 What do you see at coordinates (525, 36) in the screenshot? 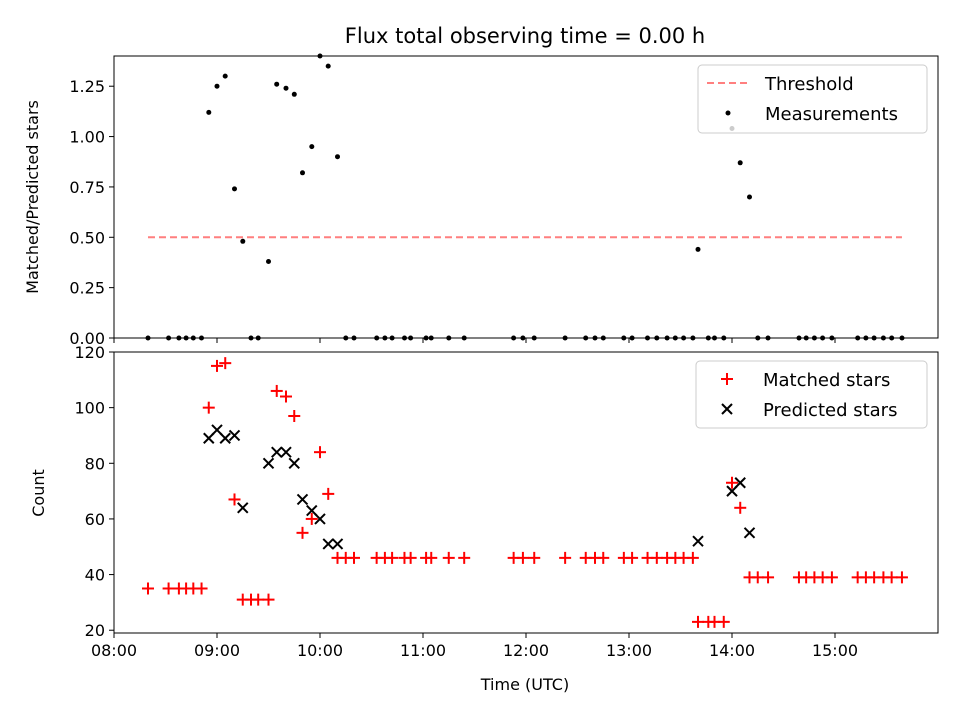
I see `chart-title: Flux total observing time = 0.00 h` at bounding box center [525, 36].